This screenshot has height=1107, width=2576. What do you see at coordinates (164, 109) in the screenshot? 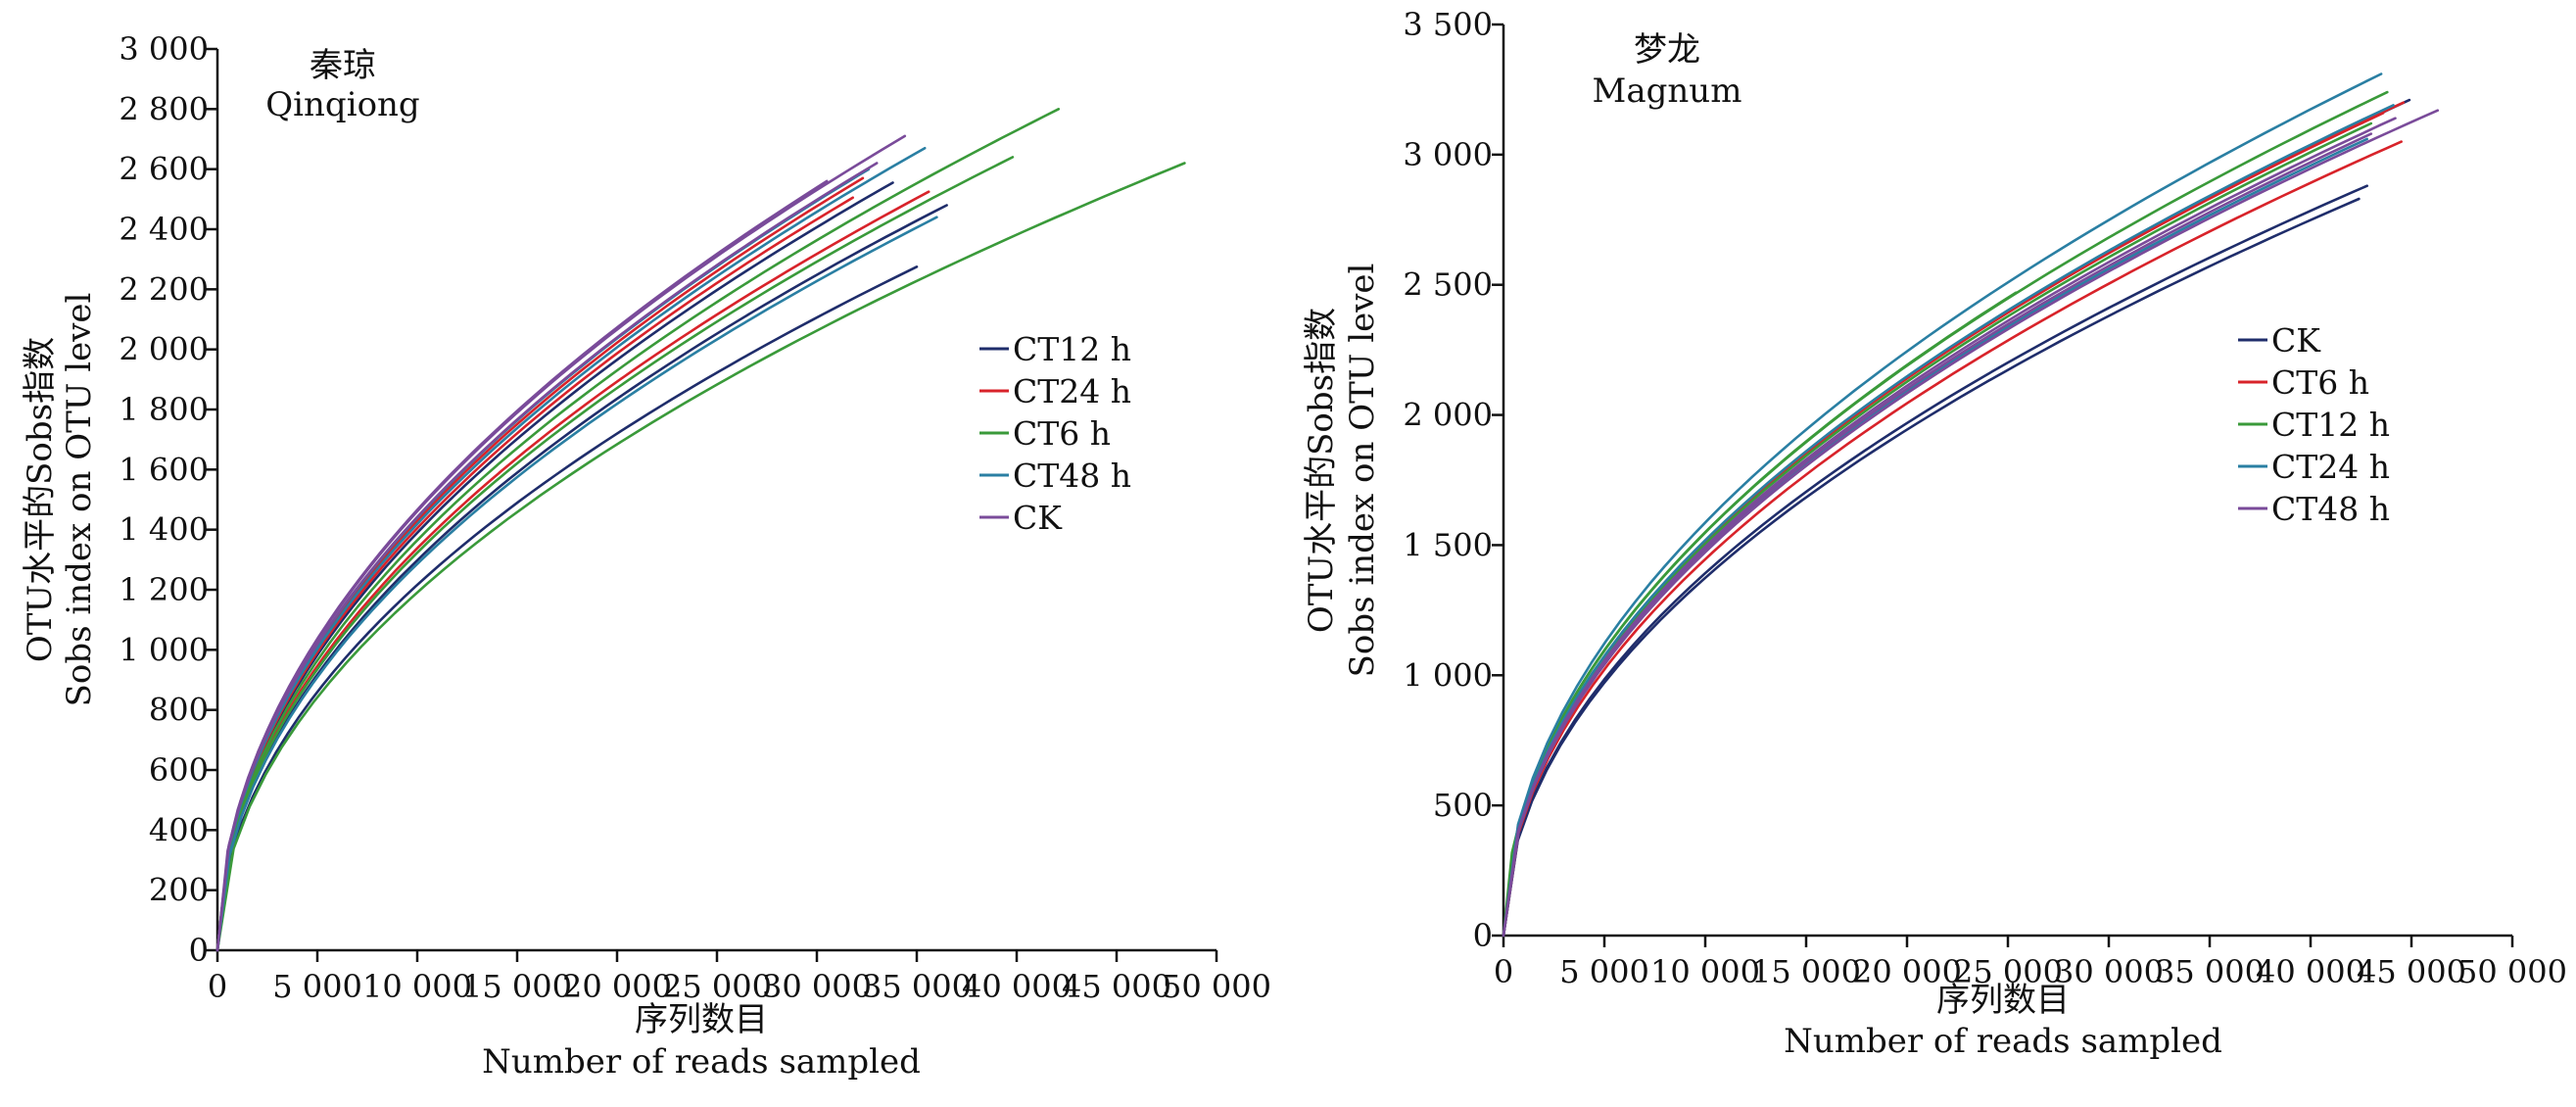
I see `y-tick-label: 2 800` at bounding box center [164, 109].